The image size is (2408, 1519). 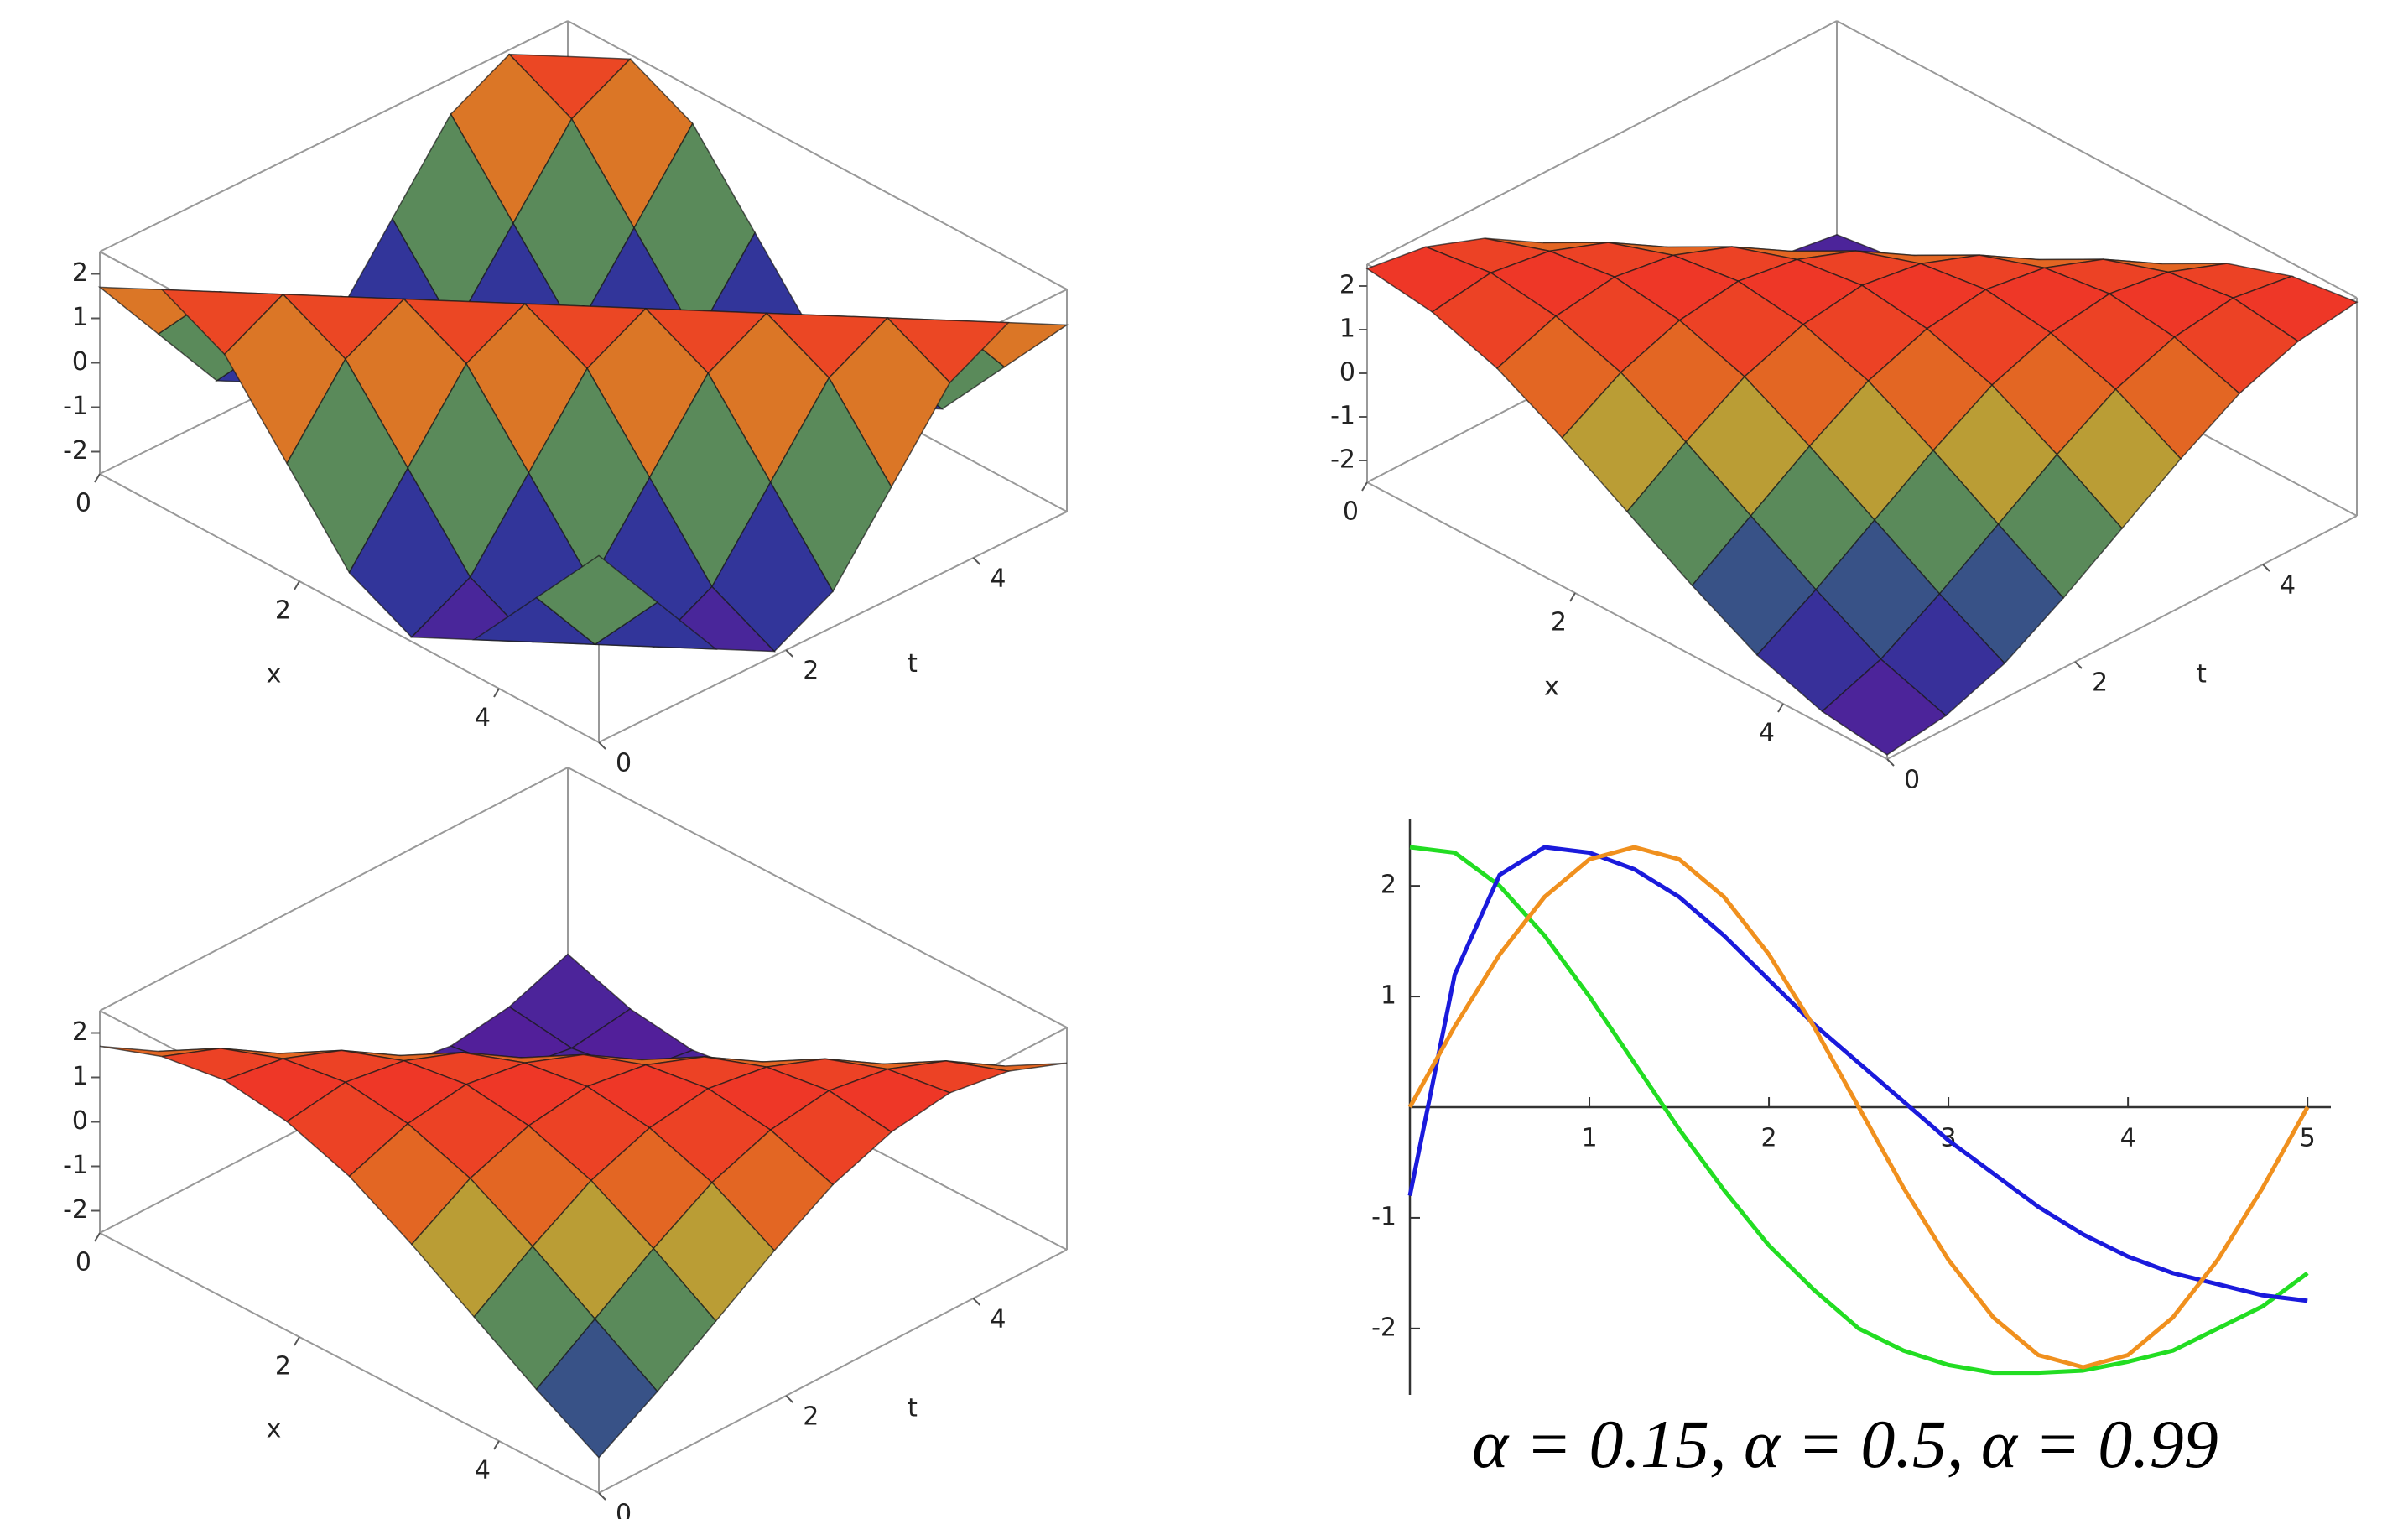 What do you see at coordinates (1845, 1444) in the screenshot?
I see `caption: α = 0.15, α = 0.5, α = 0.99` at bounding box center [1845, 1444].